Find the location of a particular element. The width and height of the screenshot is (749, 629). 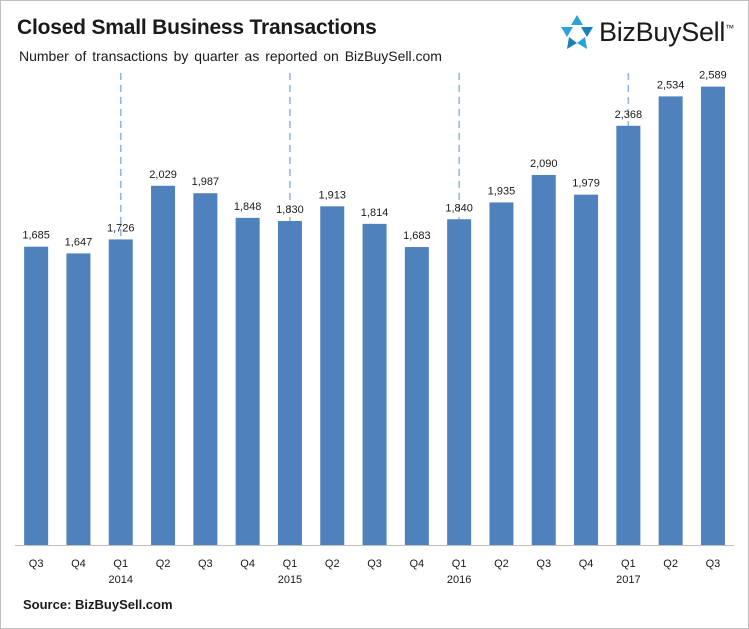

x-tick-label-14: Q1 is located at coordinates (628, 564).